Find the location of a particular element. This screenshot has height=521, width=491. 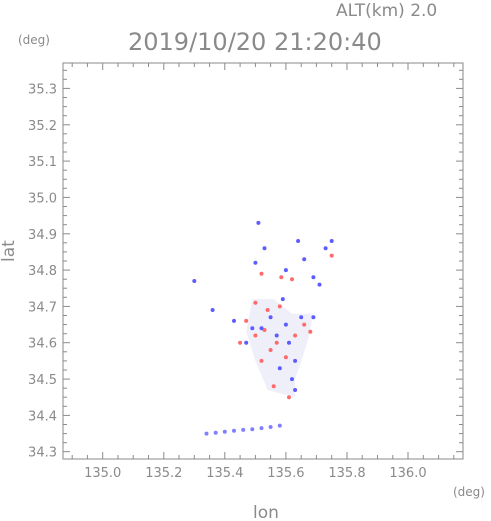

data-points is located at coordinates (263, 328).